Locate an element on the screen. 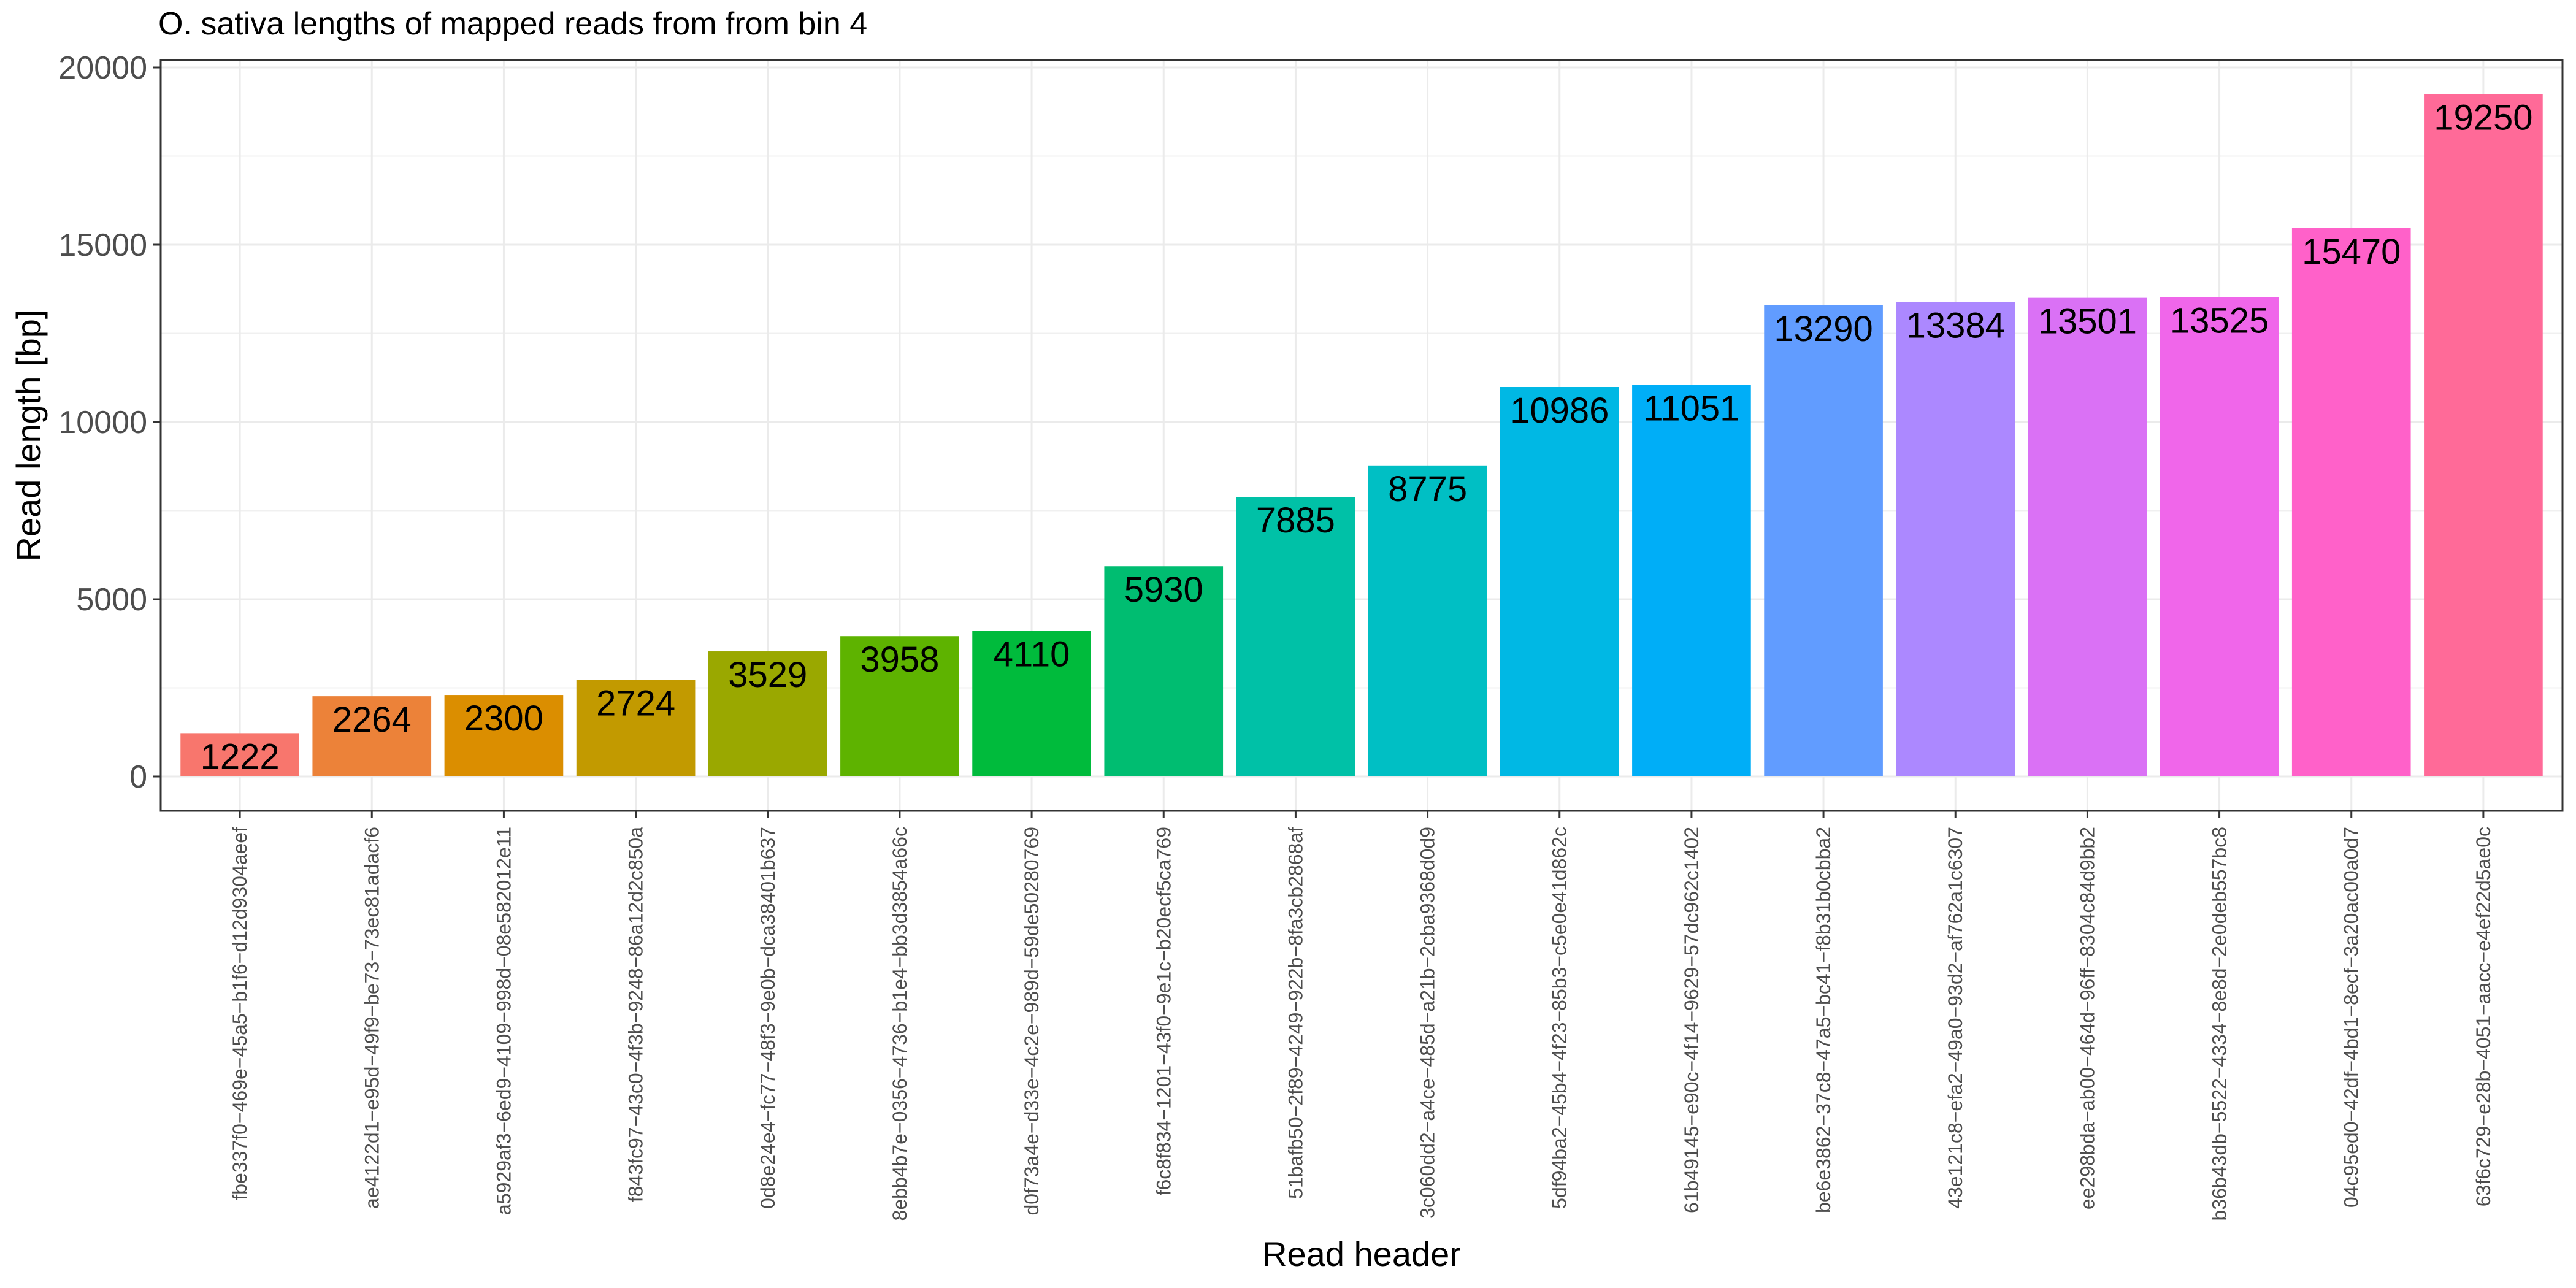  x-axis-title: Read header is located at coordinates (1361, 1254).